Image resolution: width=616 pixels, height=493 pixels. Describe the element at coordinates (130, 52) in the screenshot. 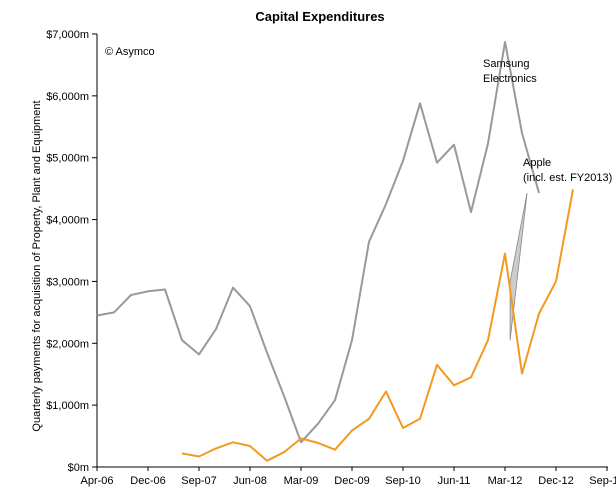

I see `copyright-label: © Asymco` at that location.